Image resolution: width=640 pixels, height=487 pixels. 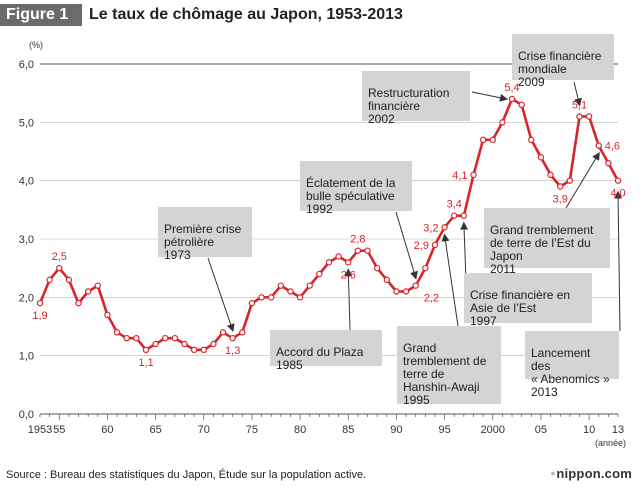 What do you see at coordinates (204, 430) in the screenshot?
I see `x-tick-label: 70` at bounding box center [204, 430].